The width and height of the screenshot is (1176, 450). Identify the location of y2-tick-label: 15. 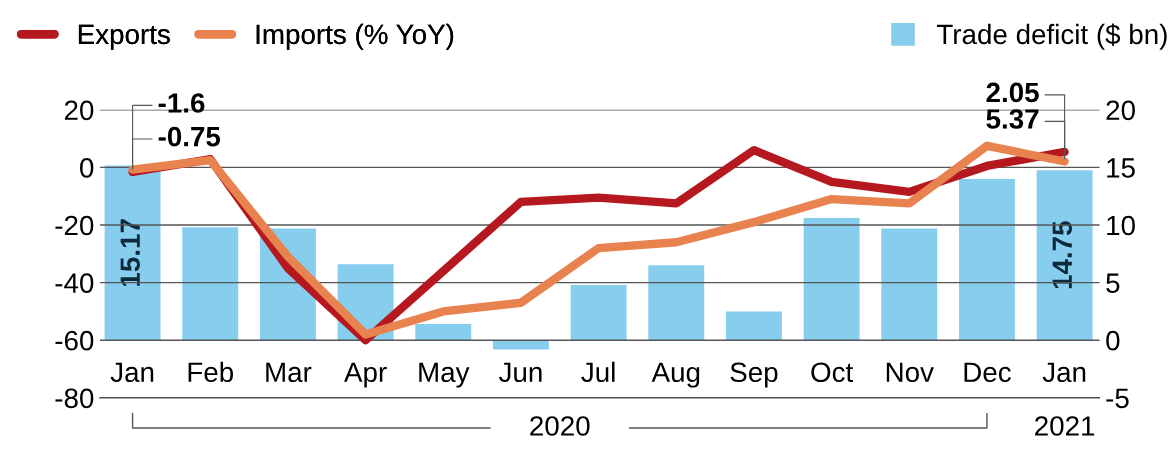
(1121, 168).